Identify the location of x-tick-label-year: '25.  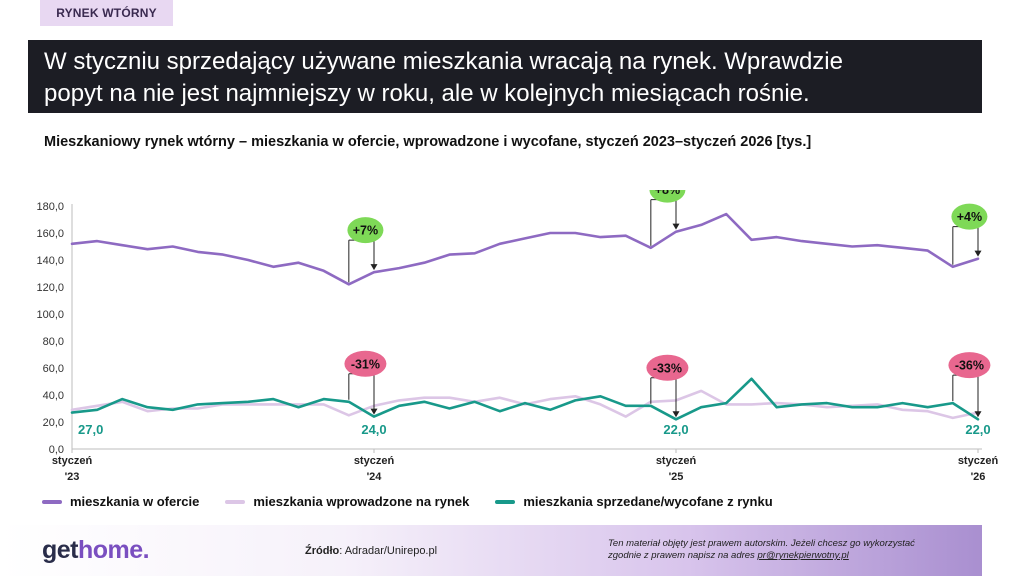
(676, 477).